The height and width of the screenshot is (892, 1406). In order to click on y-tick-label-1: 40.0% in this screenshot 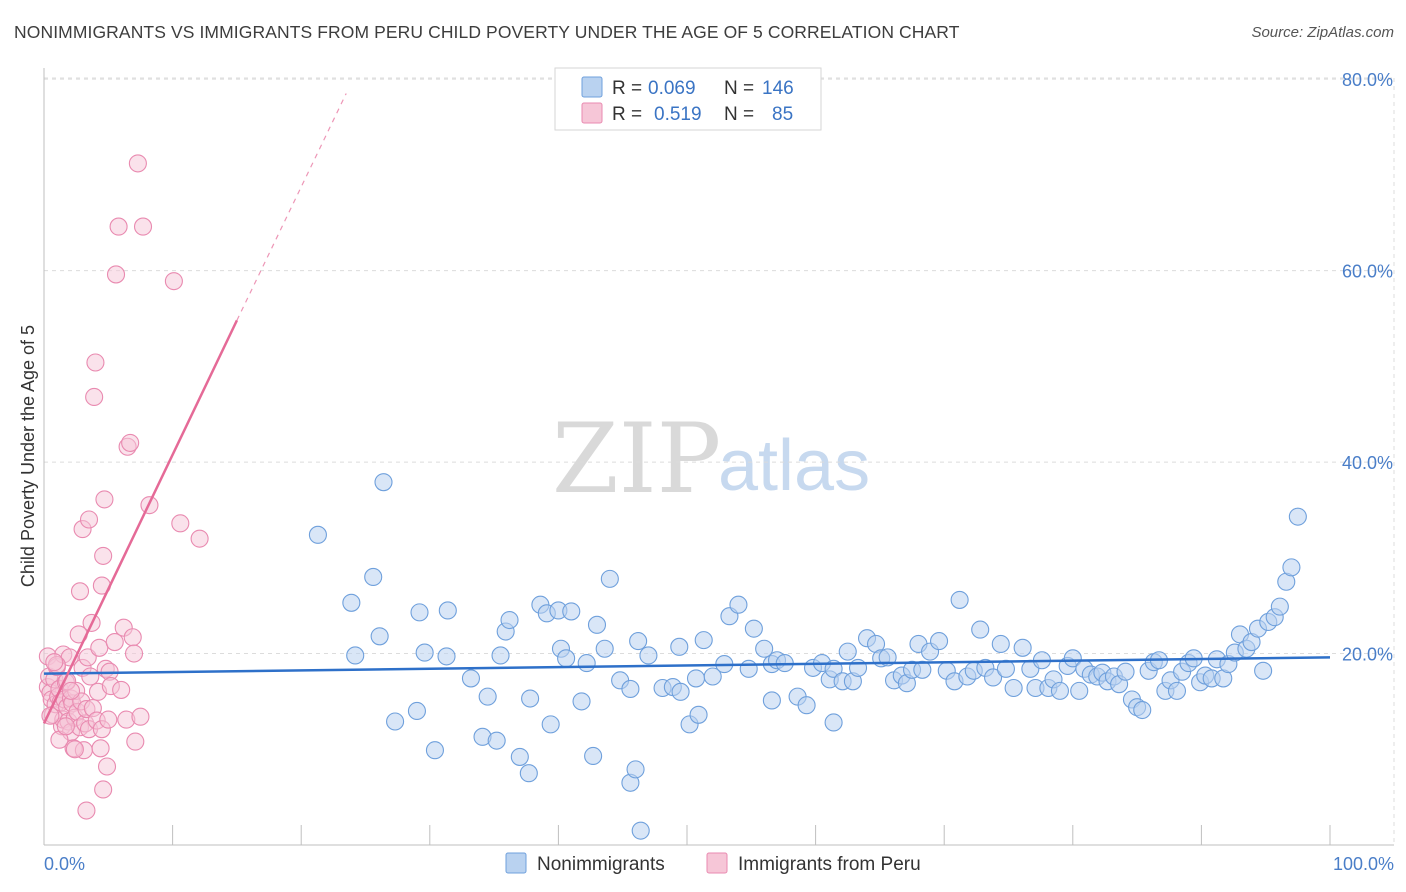, I will do `click(1367, 463)`.